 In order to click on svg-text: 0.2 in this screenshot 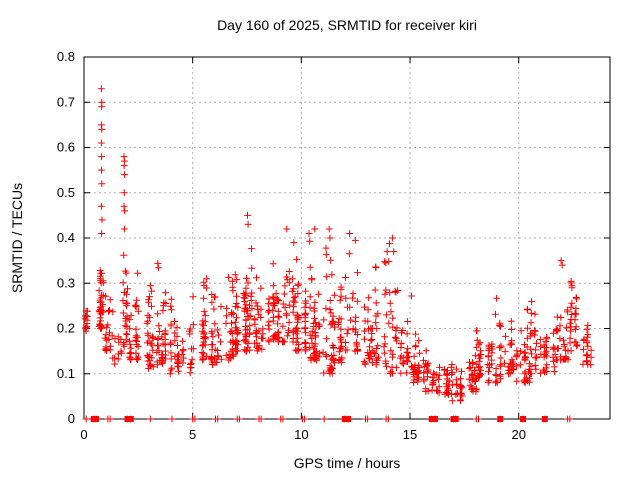, I will do `click(66, 328)`.